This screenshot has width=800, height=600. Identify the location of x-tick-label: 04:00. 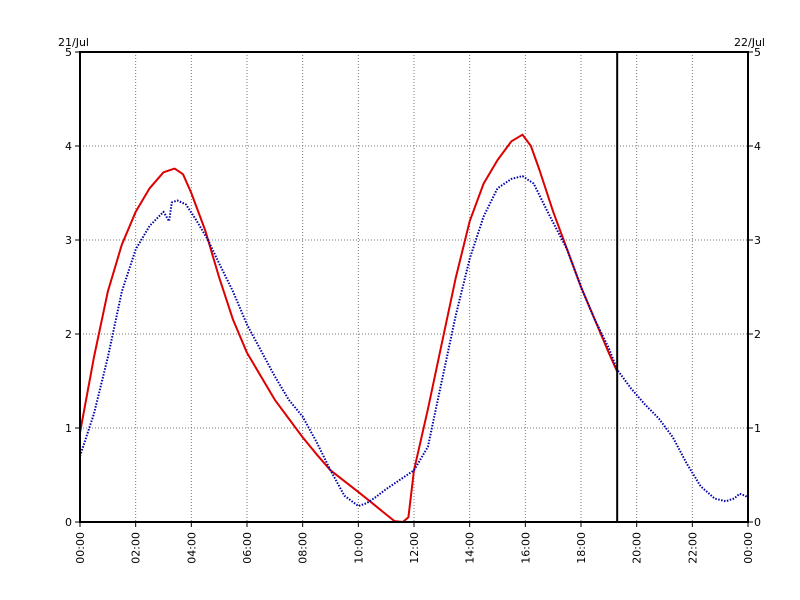
(191, 548).